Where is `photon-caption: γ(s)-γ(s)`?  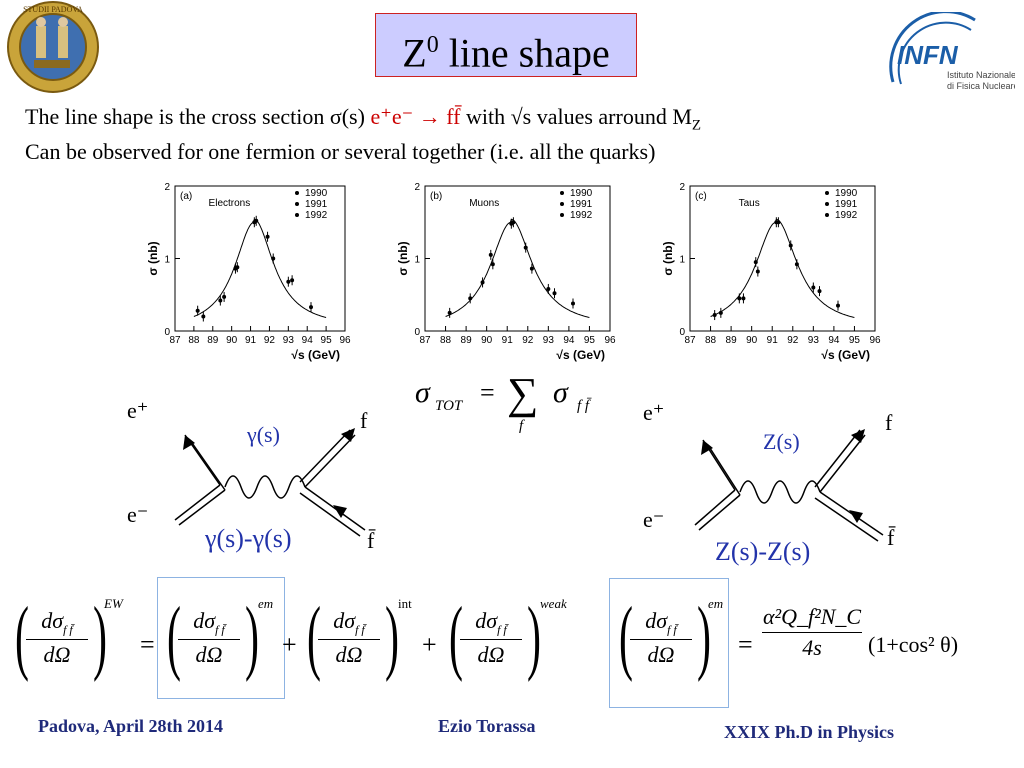
photon-caption: γ(s)-γ(s) is located at coordinates (248, 538).